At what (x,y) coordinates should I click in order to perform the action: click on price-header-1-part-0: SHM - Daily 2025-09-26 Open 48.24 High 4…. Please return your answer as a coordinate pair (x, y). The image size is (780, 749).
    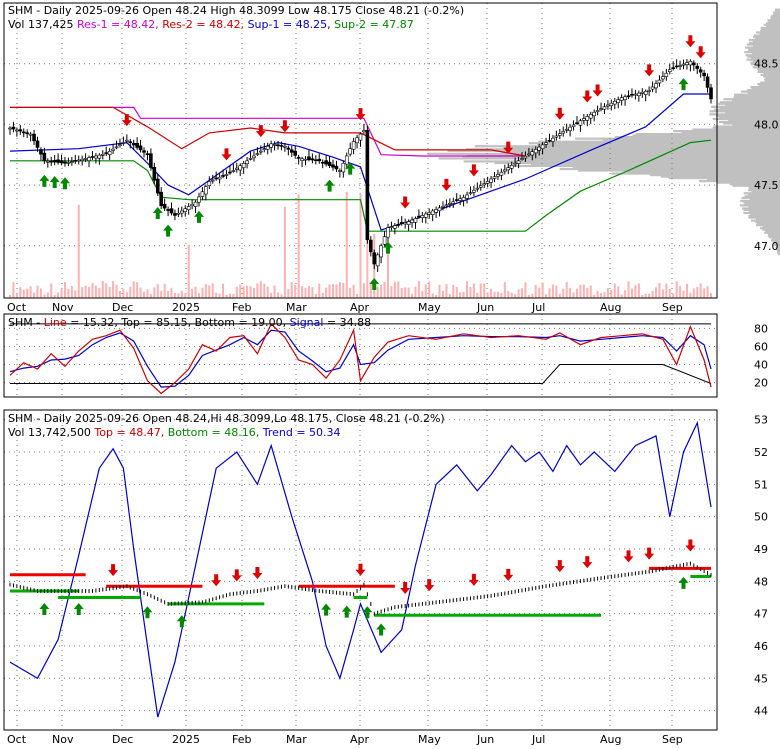
    Looking at the image, I should click on (236, 10).